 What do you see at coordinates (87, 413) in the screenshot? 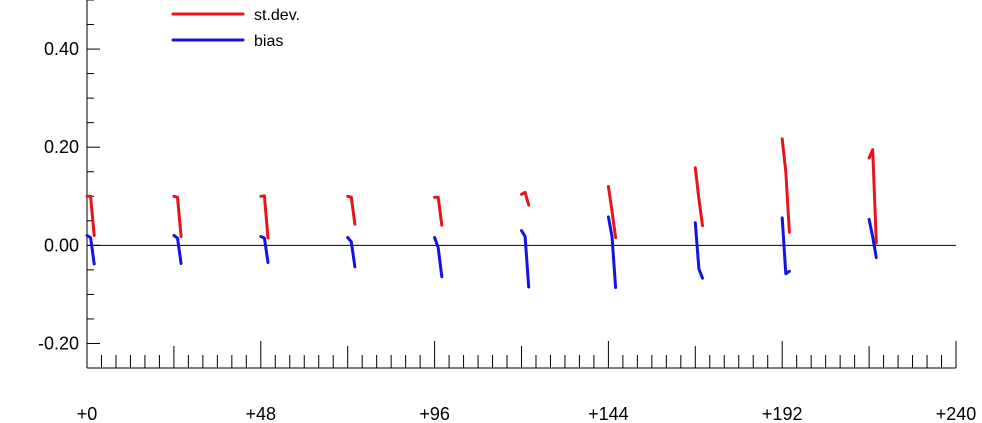
I see `x-tick-label: +0` at bounding box center [87, 413].